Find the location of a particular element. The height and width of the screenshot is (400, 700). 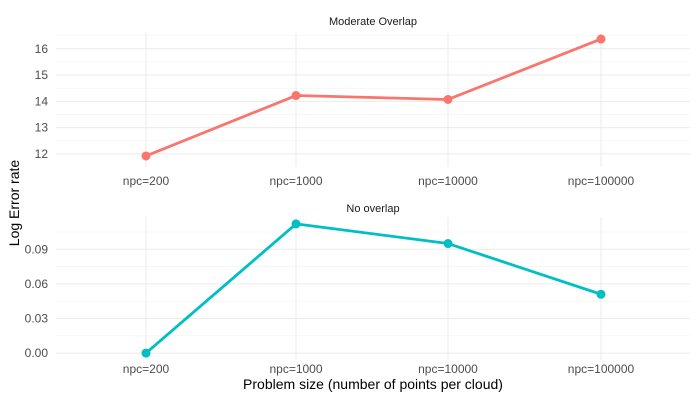

y-axis-title: Log Error rate is located at coordinates (14, 203).